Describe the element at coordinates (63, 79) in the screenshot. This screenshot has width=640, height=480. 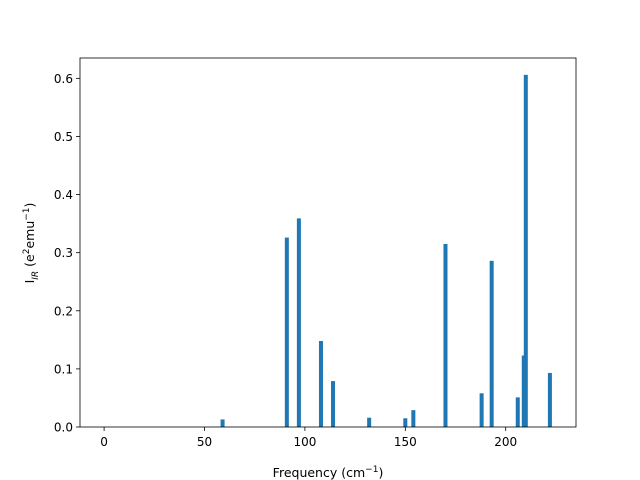
I see `y-tick-label: 0.6` at that location.